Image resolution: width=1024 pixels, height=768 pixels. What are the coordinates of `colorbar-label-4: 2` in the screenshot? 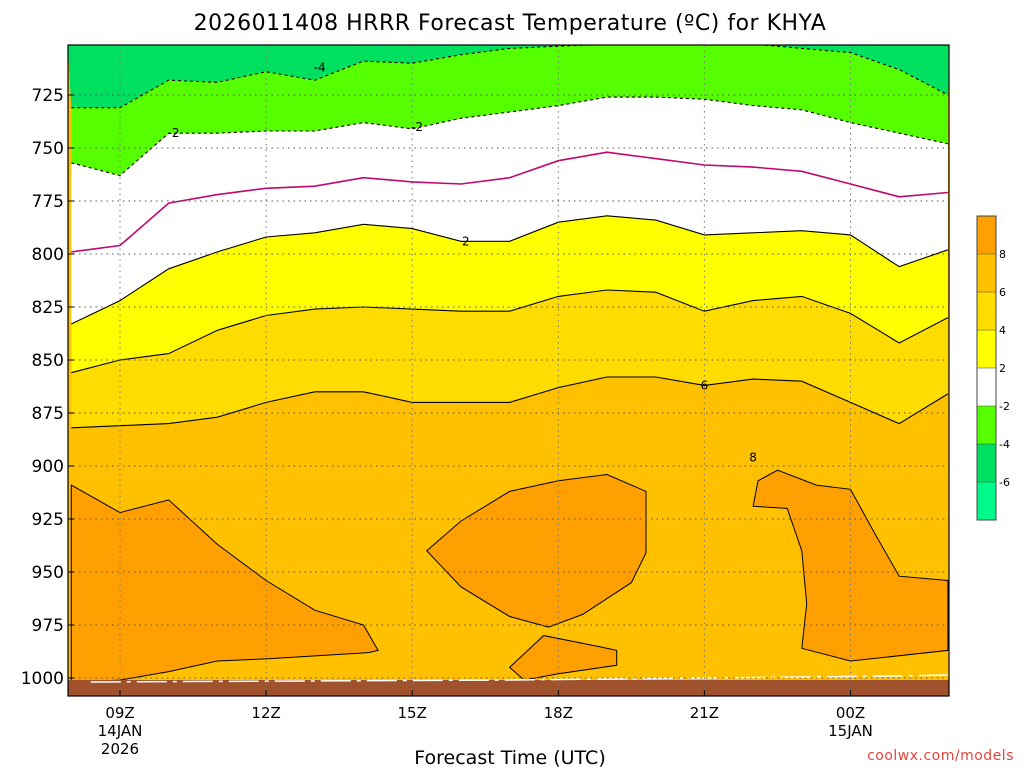 It's located at (1002, 368).